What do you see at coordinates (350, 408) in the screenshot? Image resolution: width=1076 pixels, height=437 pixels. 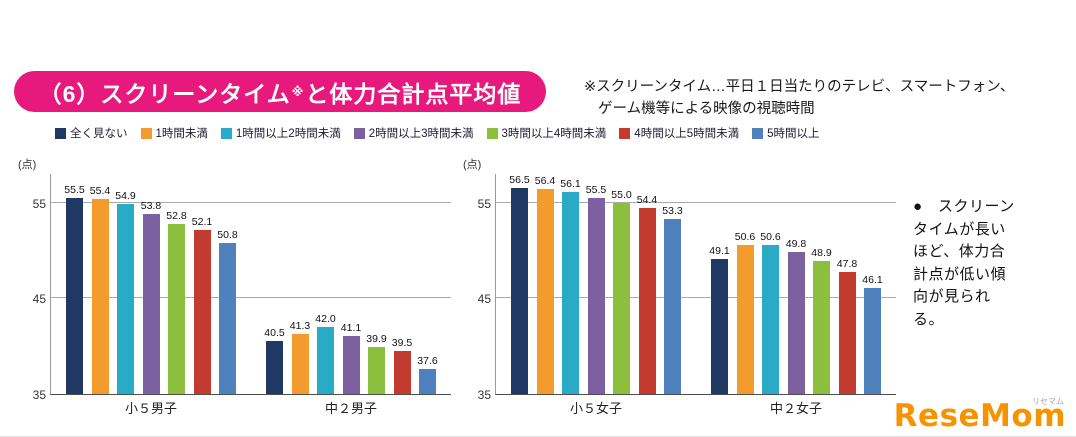 I see `category-label: 中２男子` at bounding box center [350, 408].